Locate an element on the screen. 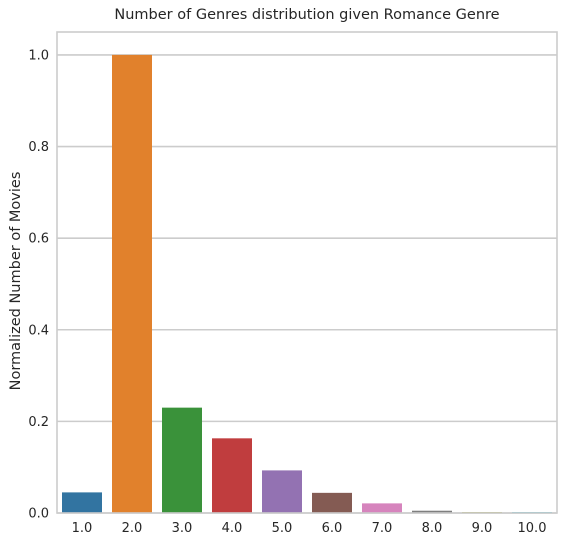 The height and width of the screenshot is (549, 574). x-tick-label: 5.0 is located at coordinates (282, 528).